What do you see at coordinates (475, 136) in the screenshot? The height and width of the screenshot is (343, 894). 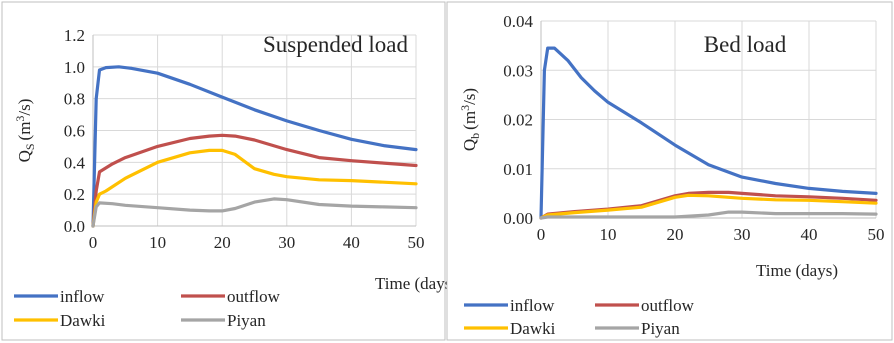 I see `y-axis-label-part: b` at bounding box center [475, 136].